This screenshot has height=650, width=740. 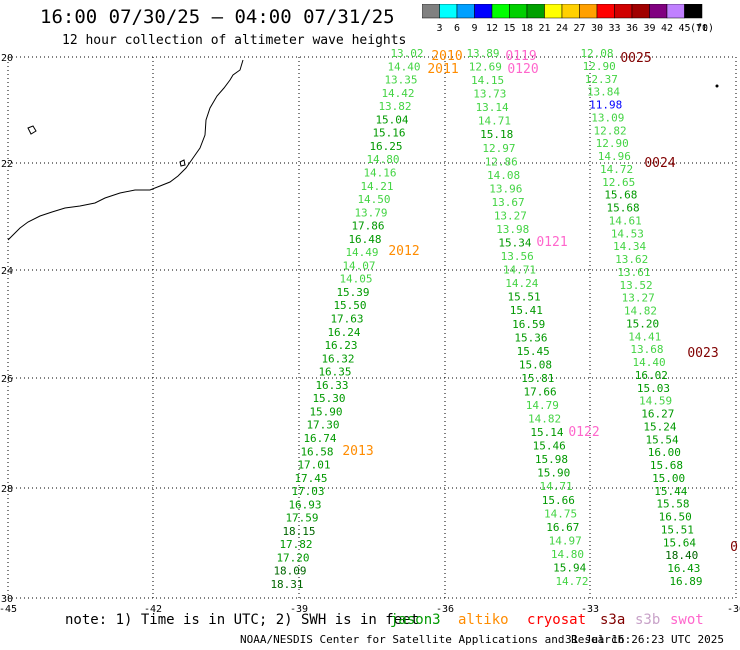 I want to click on wave-height-label: 16.67, so click(x=562, y=527).